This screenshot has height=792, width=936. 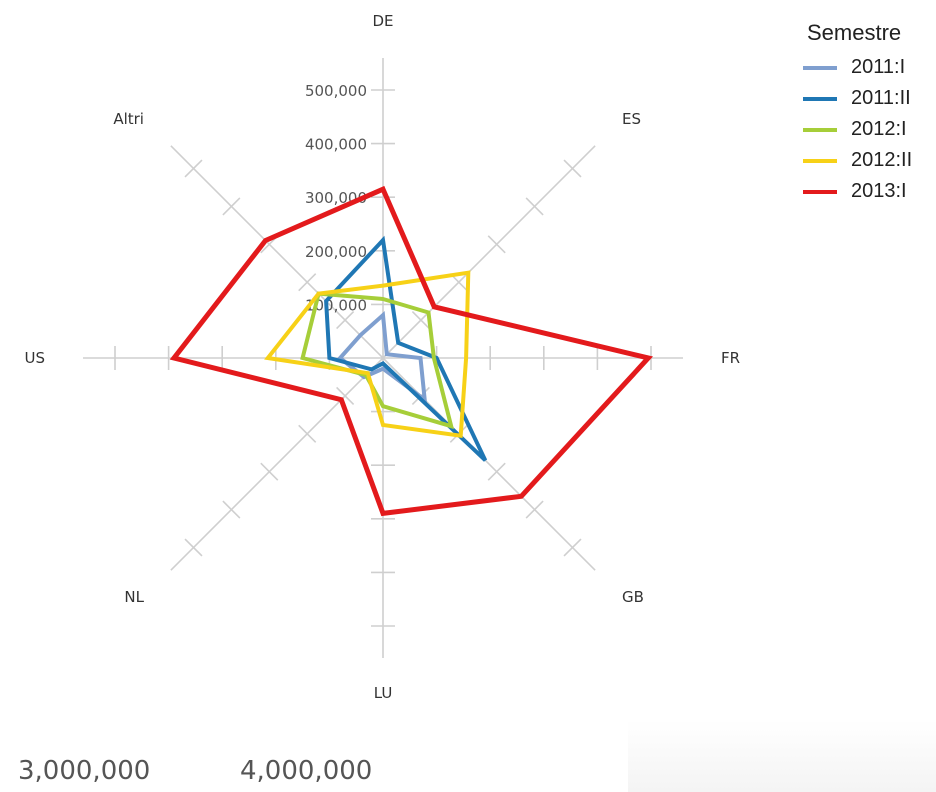 What do you see at coordinates (782, 756) in the screenshot?
I see `corner-fade` at bounding box center [782, 756].